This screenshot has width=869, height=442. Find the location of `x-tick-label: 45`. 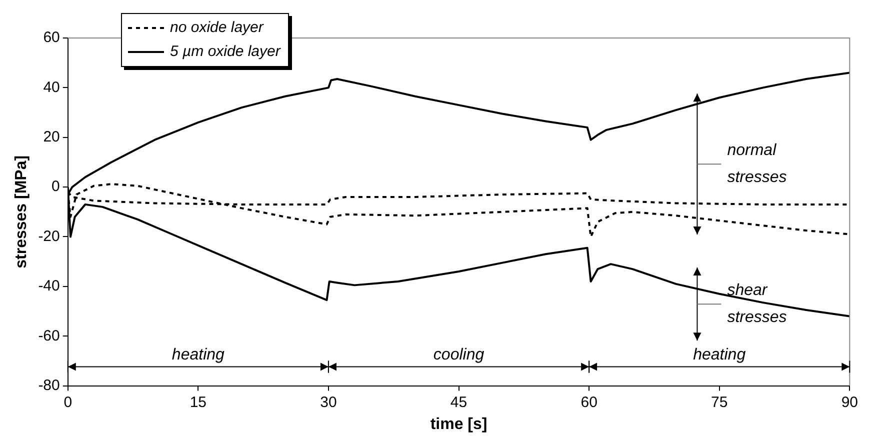

x-tick-label: 45 is located at coordinates (459, 402).